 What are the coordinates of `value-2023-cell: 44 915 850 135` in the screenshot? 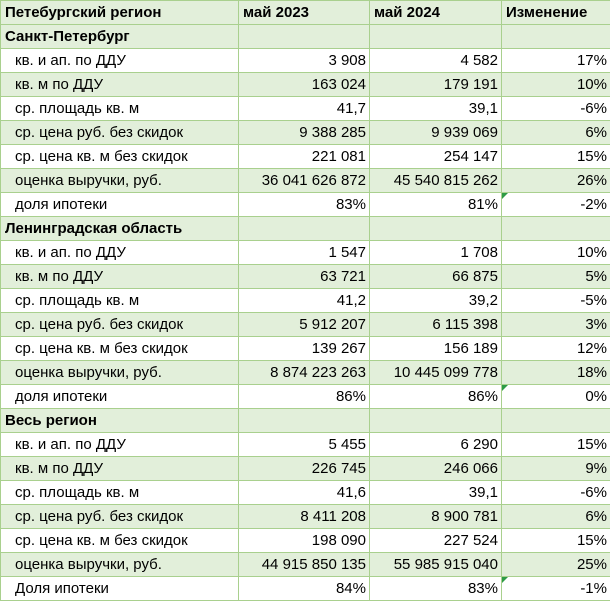 It's located at (304, 565).